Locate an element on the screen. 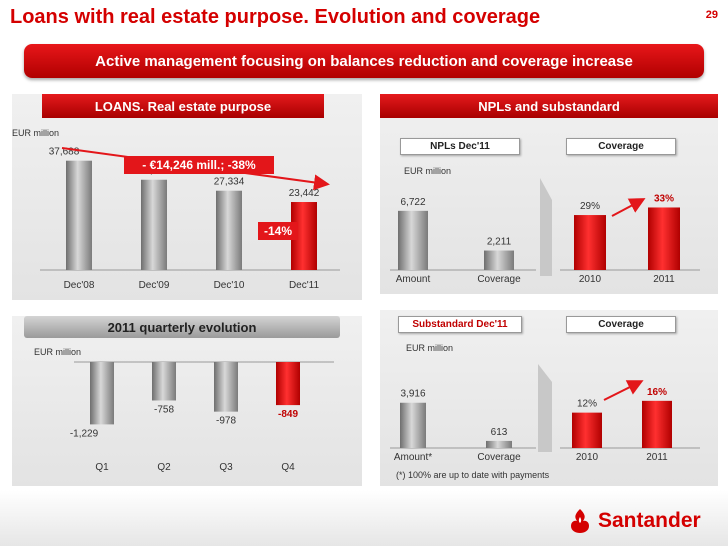  category-label-1-3: Q4 is located at coordinates (288, 467).